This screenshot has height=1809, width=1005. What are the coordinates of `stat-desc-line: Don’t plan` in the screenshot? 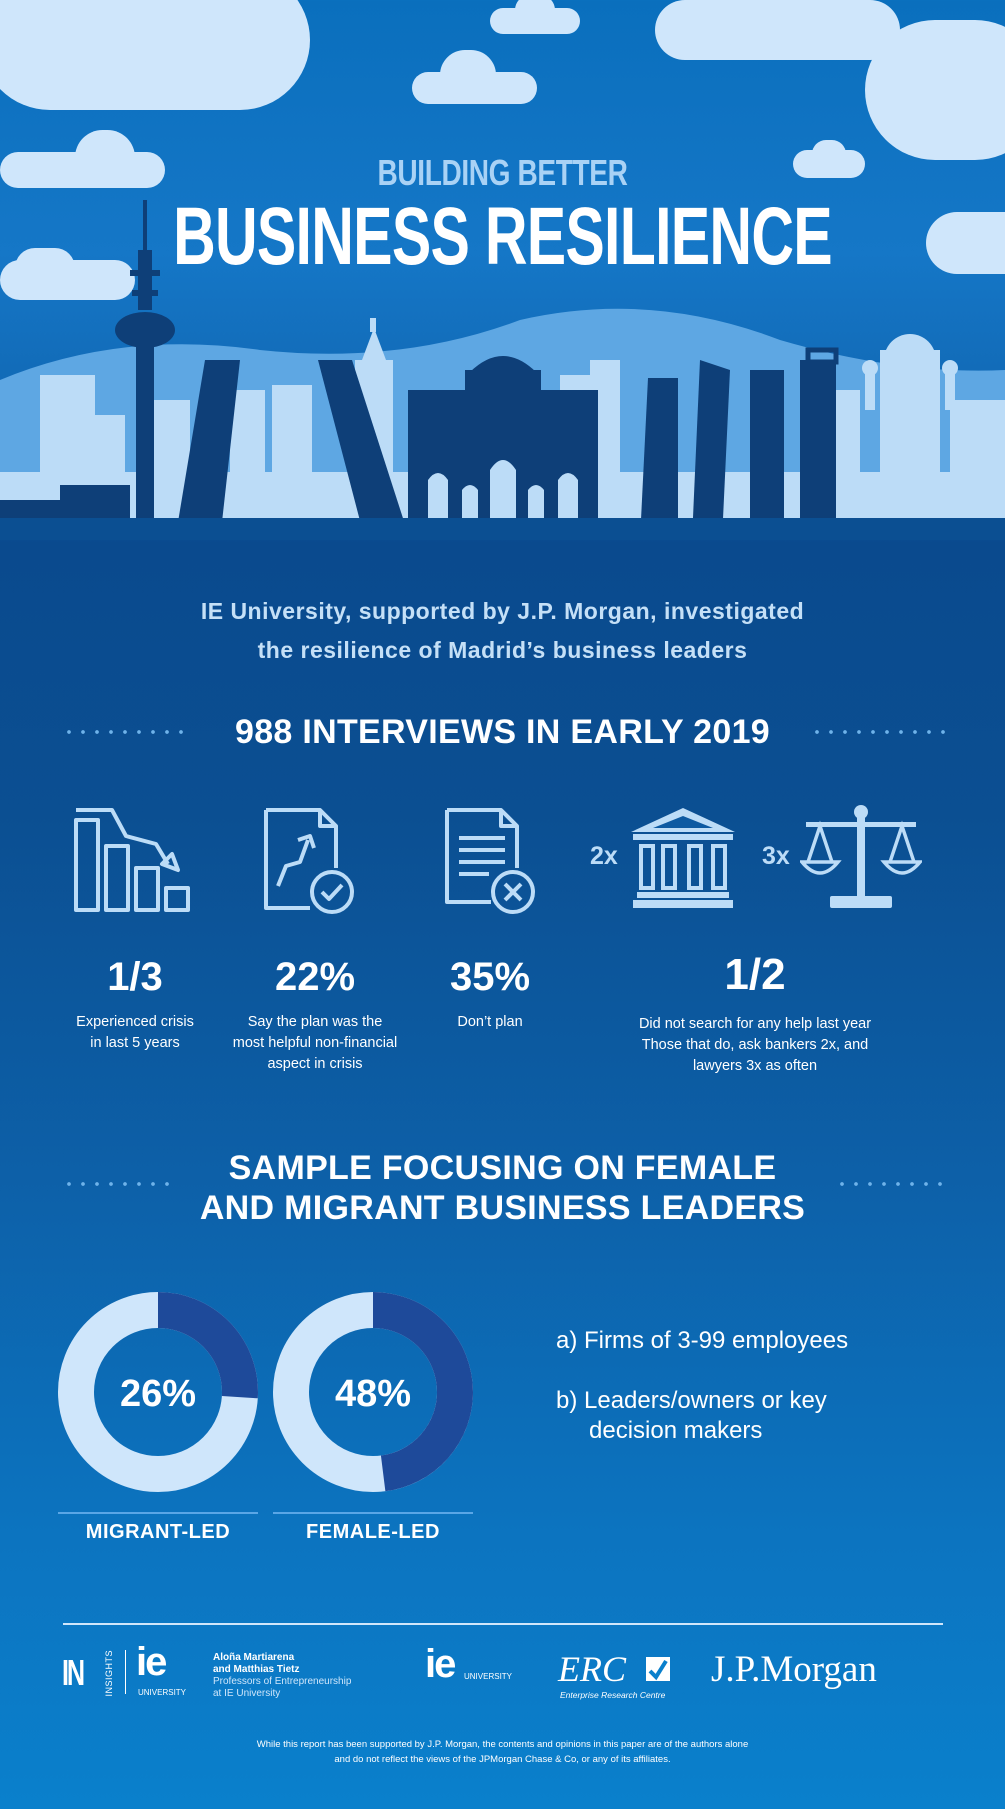 It's located at (490, 1022).